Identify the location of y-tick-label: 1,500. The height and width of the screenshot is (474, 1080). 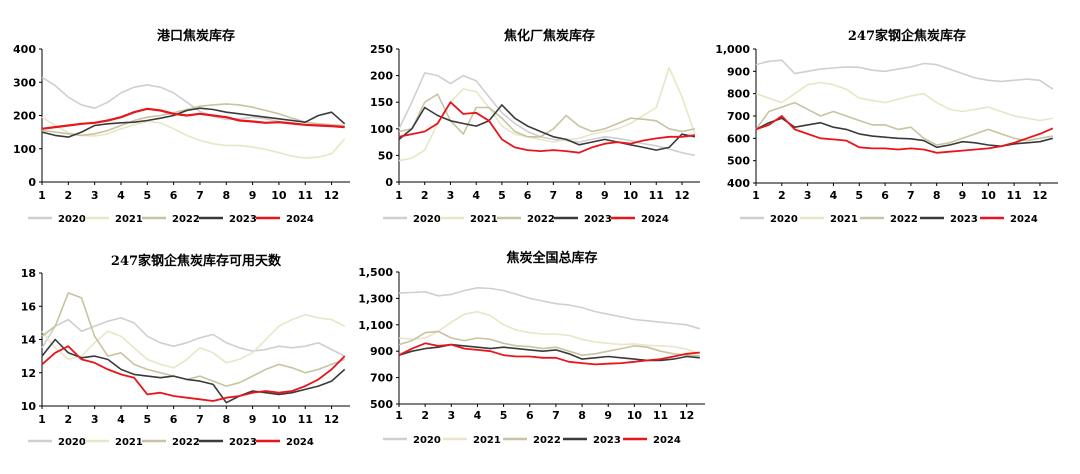
(375, 272).